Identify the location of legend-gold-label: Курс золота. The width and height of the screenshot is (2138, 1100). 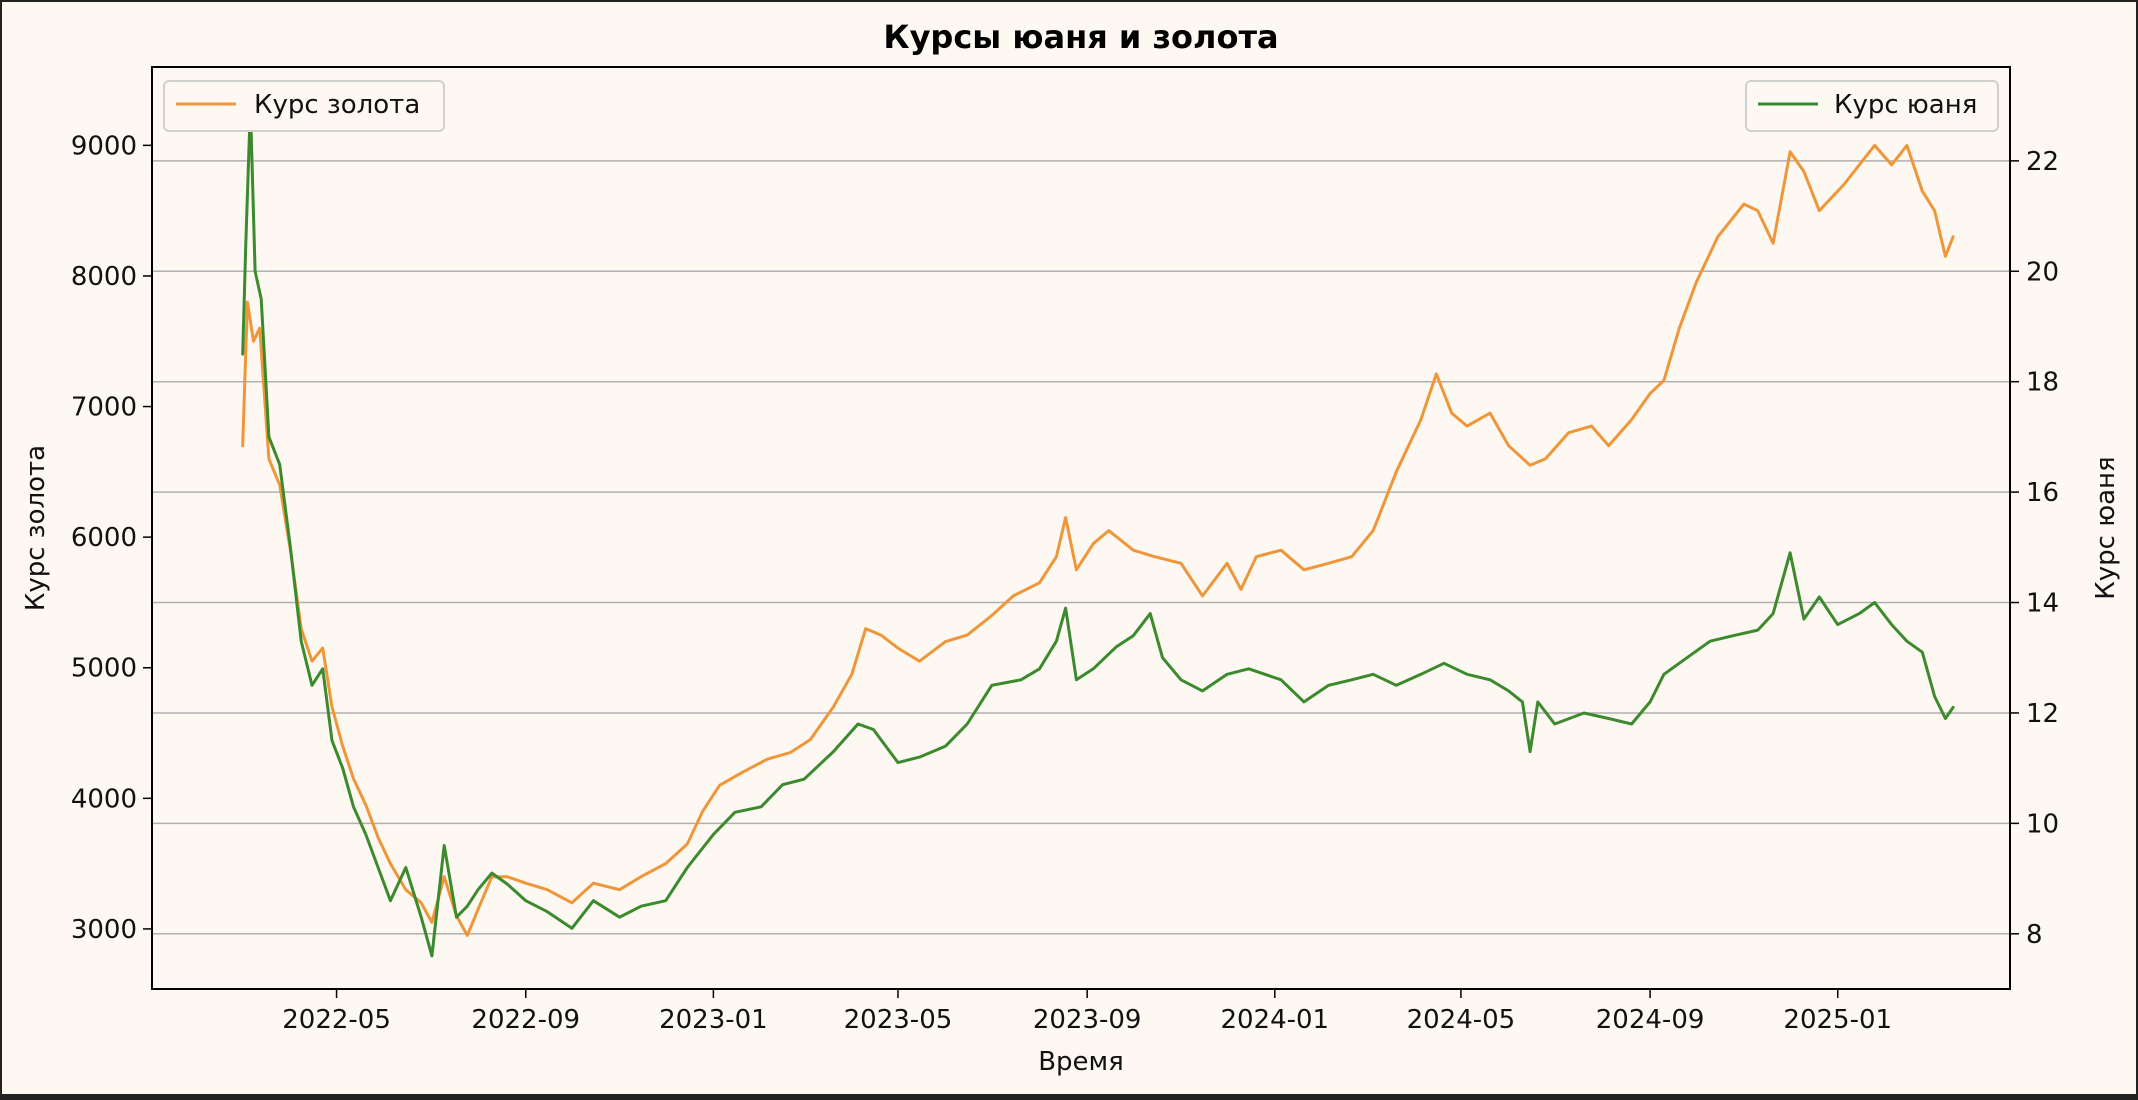
(337, 105).